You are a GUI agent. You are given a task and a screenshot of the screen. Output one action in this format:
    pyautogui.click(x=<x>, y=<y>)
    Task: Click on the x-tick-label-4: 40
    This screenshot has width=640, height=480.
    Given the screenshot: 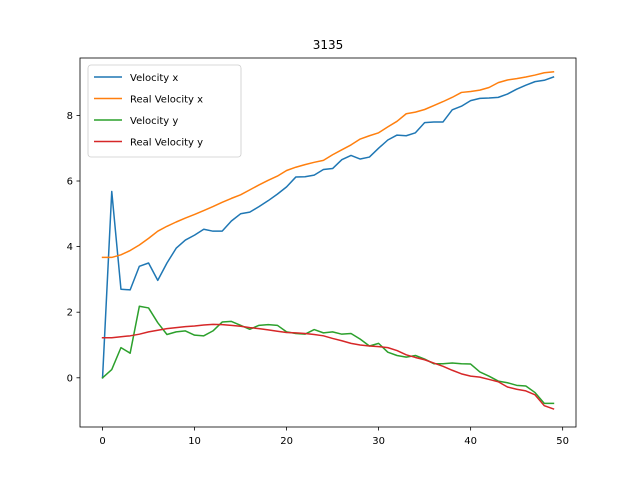 What is the action you would take?
    pyautogui.click(x=470, y=441)
    